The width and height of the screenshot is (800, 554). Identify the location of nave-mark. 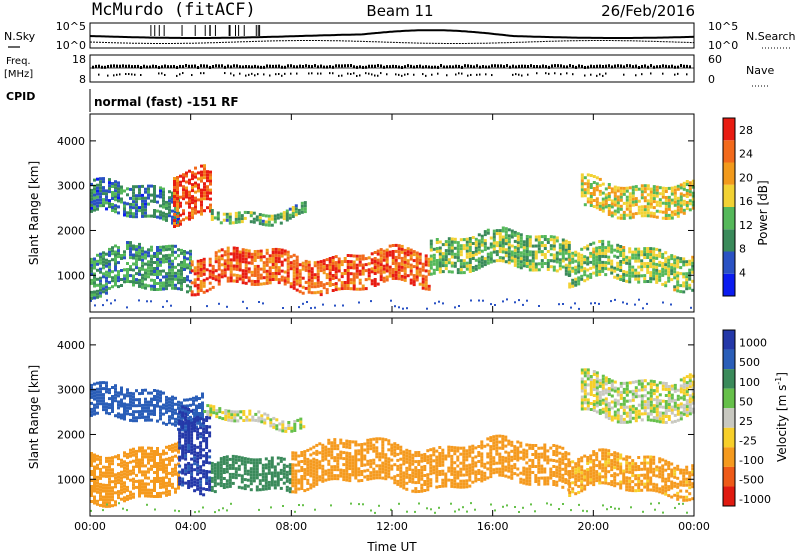
(135, 74).